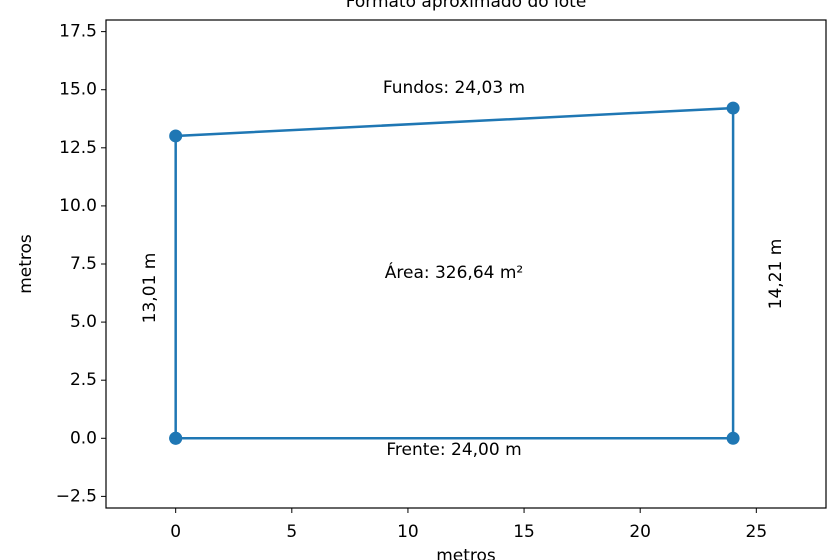 The image size is (840, 560). What do you see at coordinates (150, 288) in the screenshot?
I see `annotation: 13,01 m` at bounding box center [150, 288].